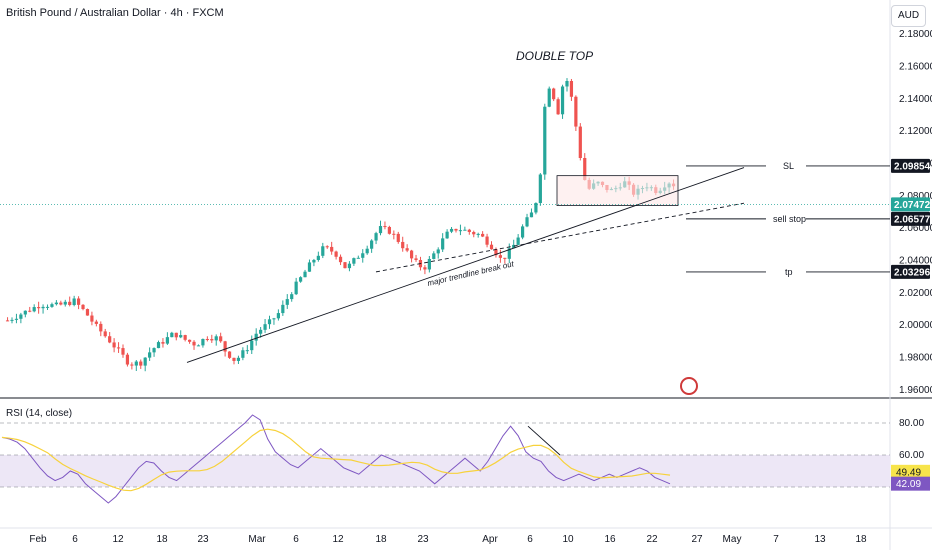  I want to click on current-price-badge-bg, so click(910, 204).